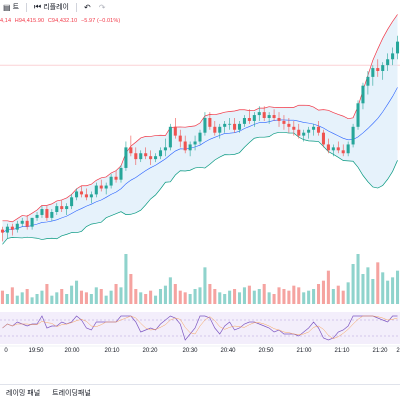 The image size is (400, 400). Describe the element at coordinates (304, 351) in the screenshot. I see `time-axis-label: 21:00` at that location.